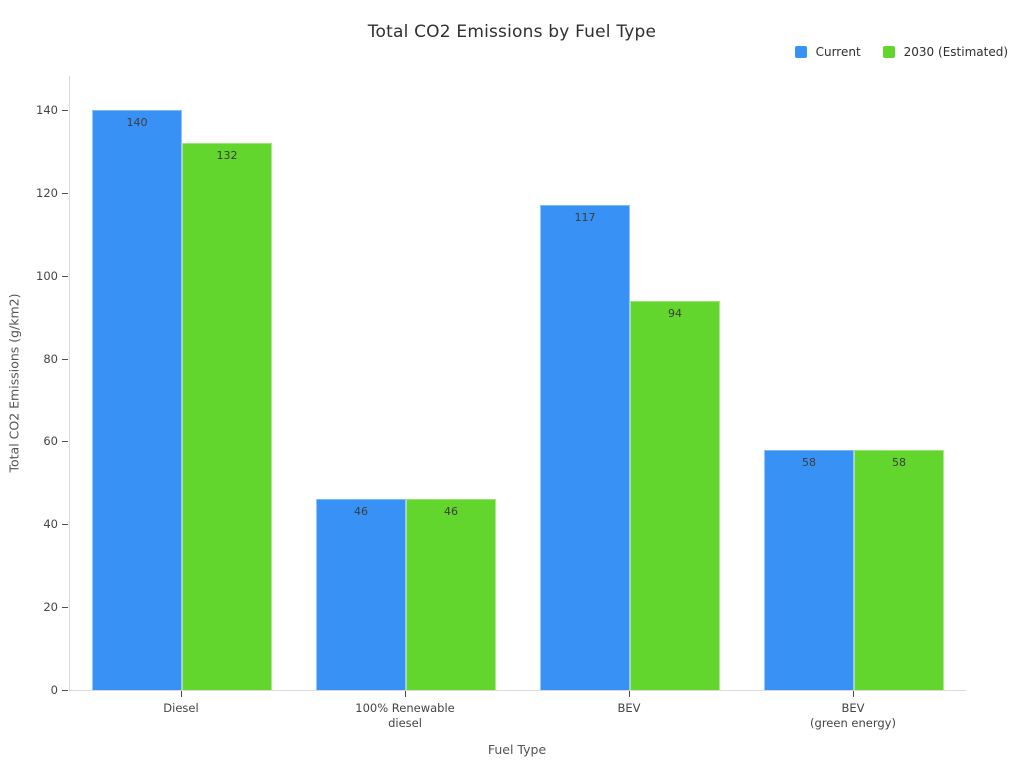 Image resolution: width=1024 pixels, height=768 pixels. I want to click on y-tick-label-0: 0, so click(54, 690).